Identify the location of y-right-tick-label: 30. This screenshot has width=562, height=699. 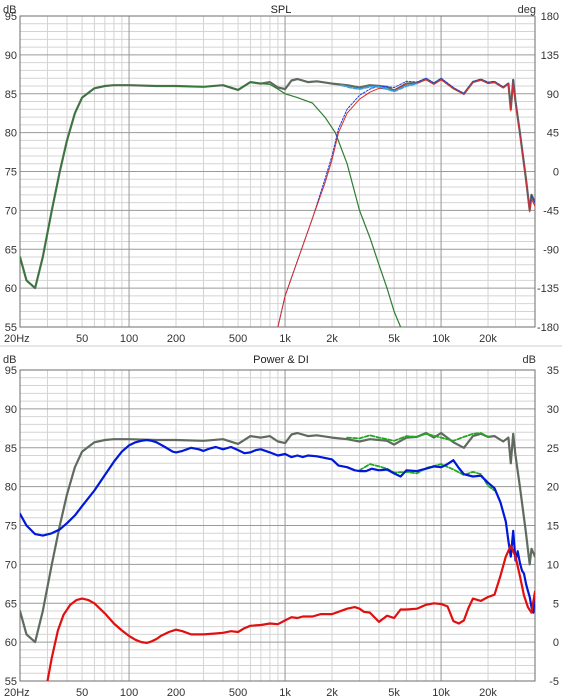
(553, 410).